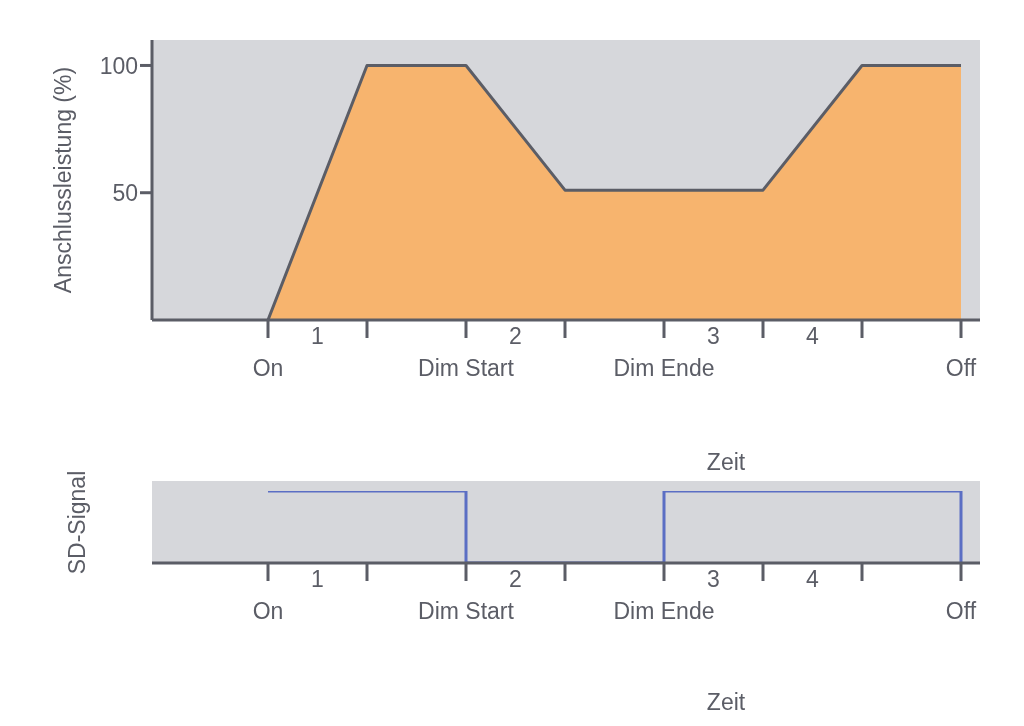  What do you see at coordinates (63, 180) in the screenshot?
I see `y-axis-title: Anschlussleistung (%)` at bounding box center [63, 180].